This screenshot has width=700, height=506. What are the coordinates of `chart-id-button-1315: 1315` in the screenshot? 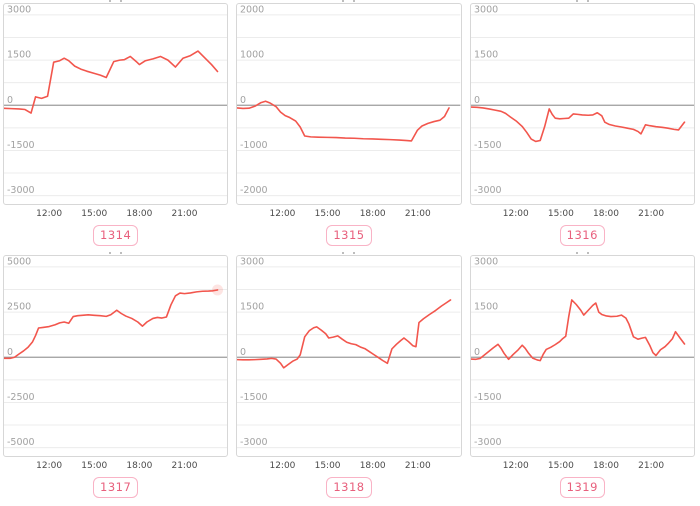 It's located at (349, 236).